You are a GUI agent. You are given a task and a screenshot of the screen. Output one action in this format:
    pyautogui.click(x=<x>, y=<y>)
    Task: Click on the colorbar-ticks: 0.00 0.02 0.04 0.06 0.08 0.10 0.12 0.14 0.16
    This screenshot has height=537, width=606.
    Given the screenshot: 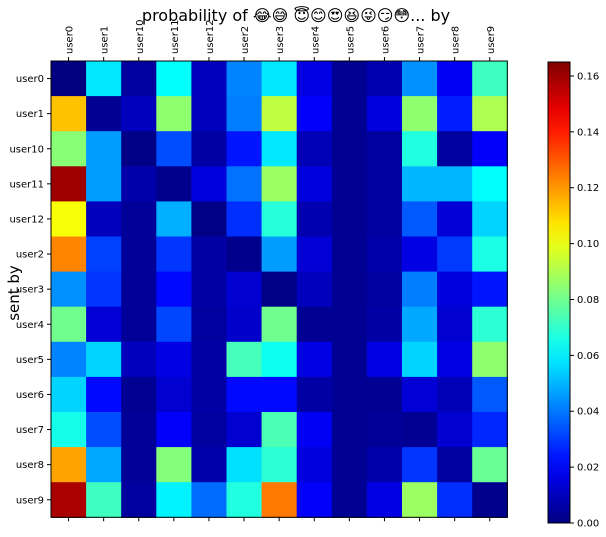 What is the action you would take?
    pyautogui.click(x=584, y=300)
    